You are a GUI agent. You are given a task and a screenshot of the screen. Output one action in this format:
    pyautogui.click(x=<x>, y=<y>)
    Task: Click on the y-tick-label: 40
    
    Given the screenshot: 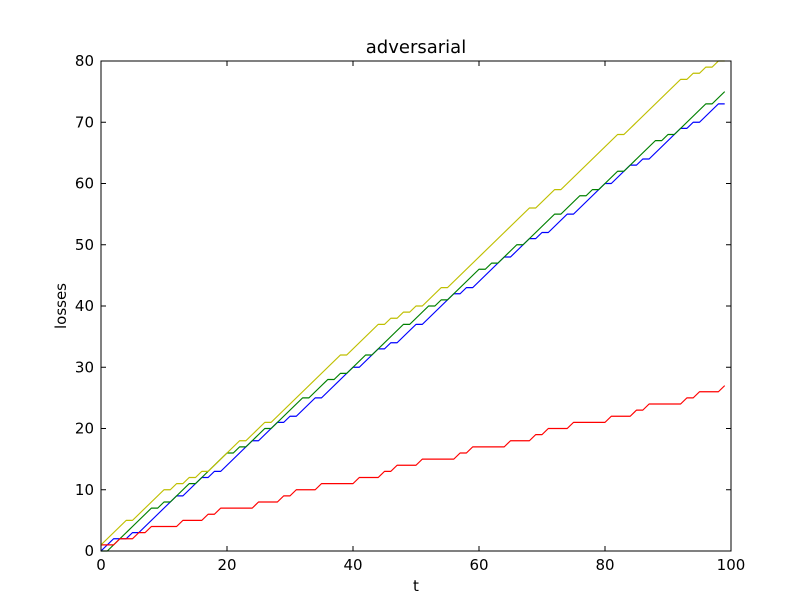 What is the action you would take?
    pyautogui.click(x=84, y=306)
    